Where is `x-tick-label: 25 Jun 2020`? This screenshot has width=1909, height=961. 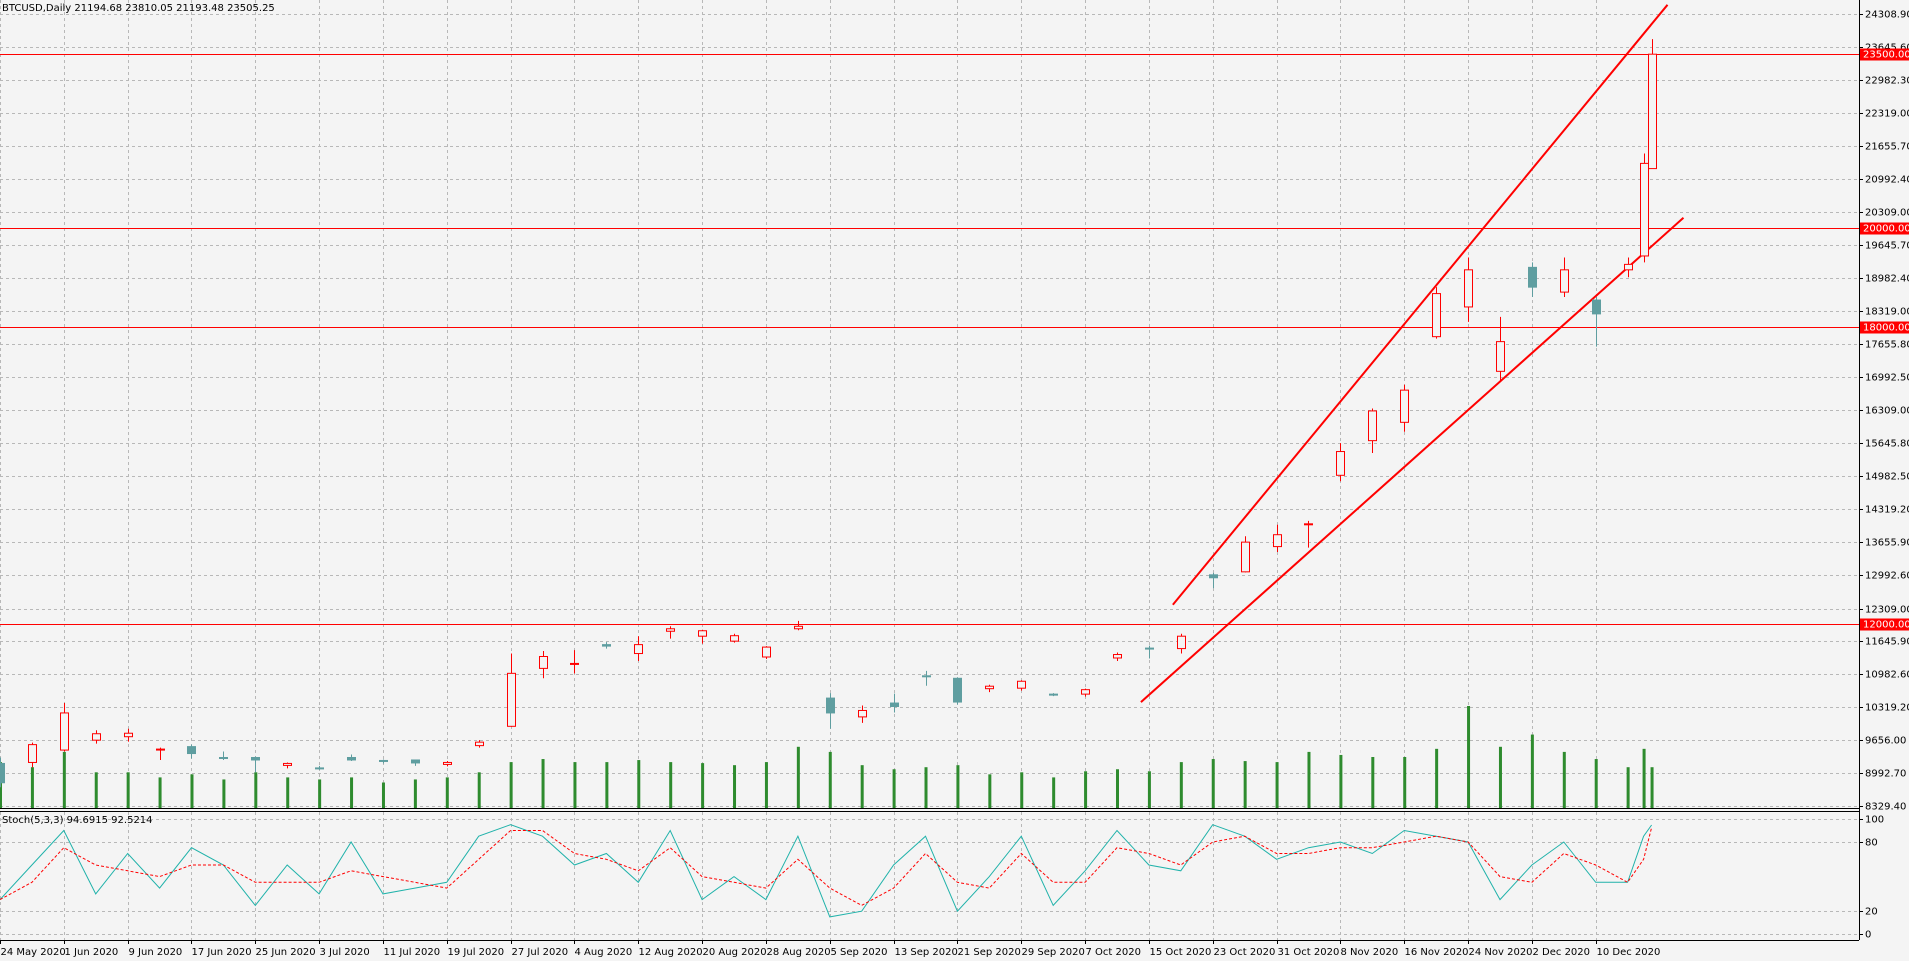 x-tick-label: 25 Jun 2020 is located at coordinates (286, 952).